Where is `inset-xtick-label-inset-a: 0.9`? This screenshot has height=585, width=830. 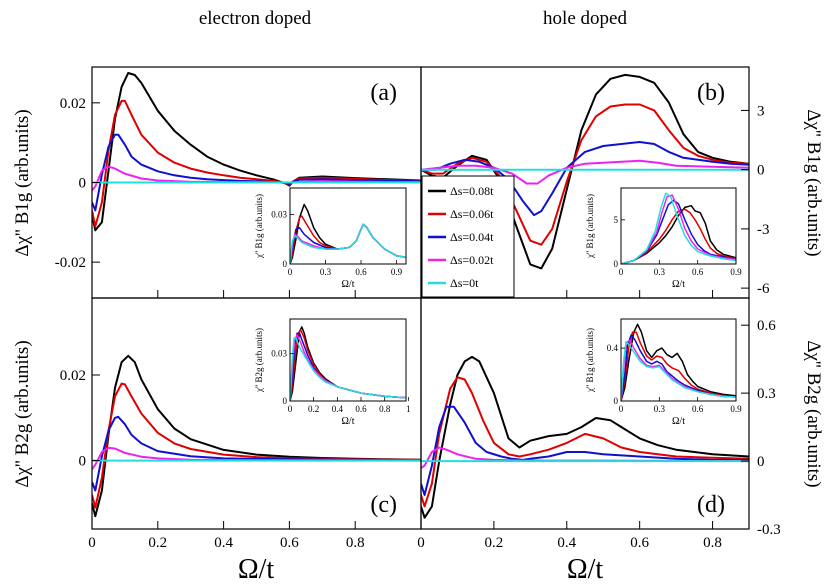
inset-xtick-label-inset-a: 0.9 is located at coordinates (397, 272).